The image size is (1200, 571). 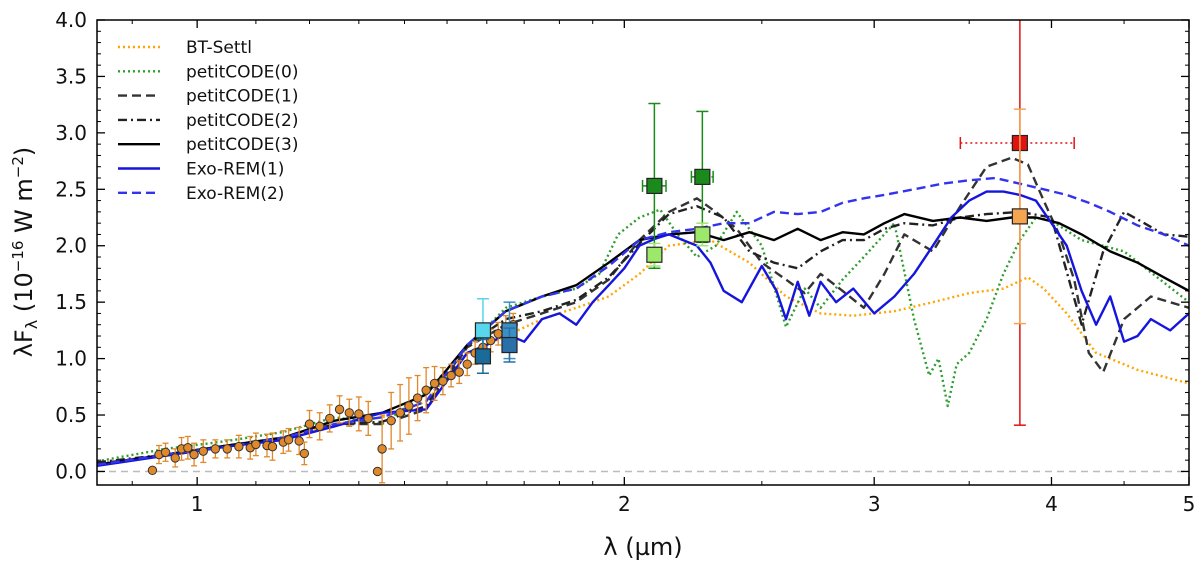 I want to click on x-tick-label: 1, so click(x=197, y=504).